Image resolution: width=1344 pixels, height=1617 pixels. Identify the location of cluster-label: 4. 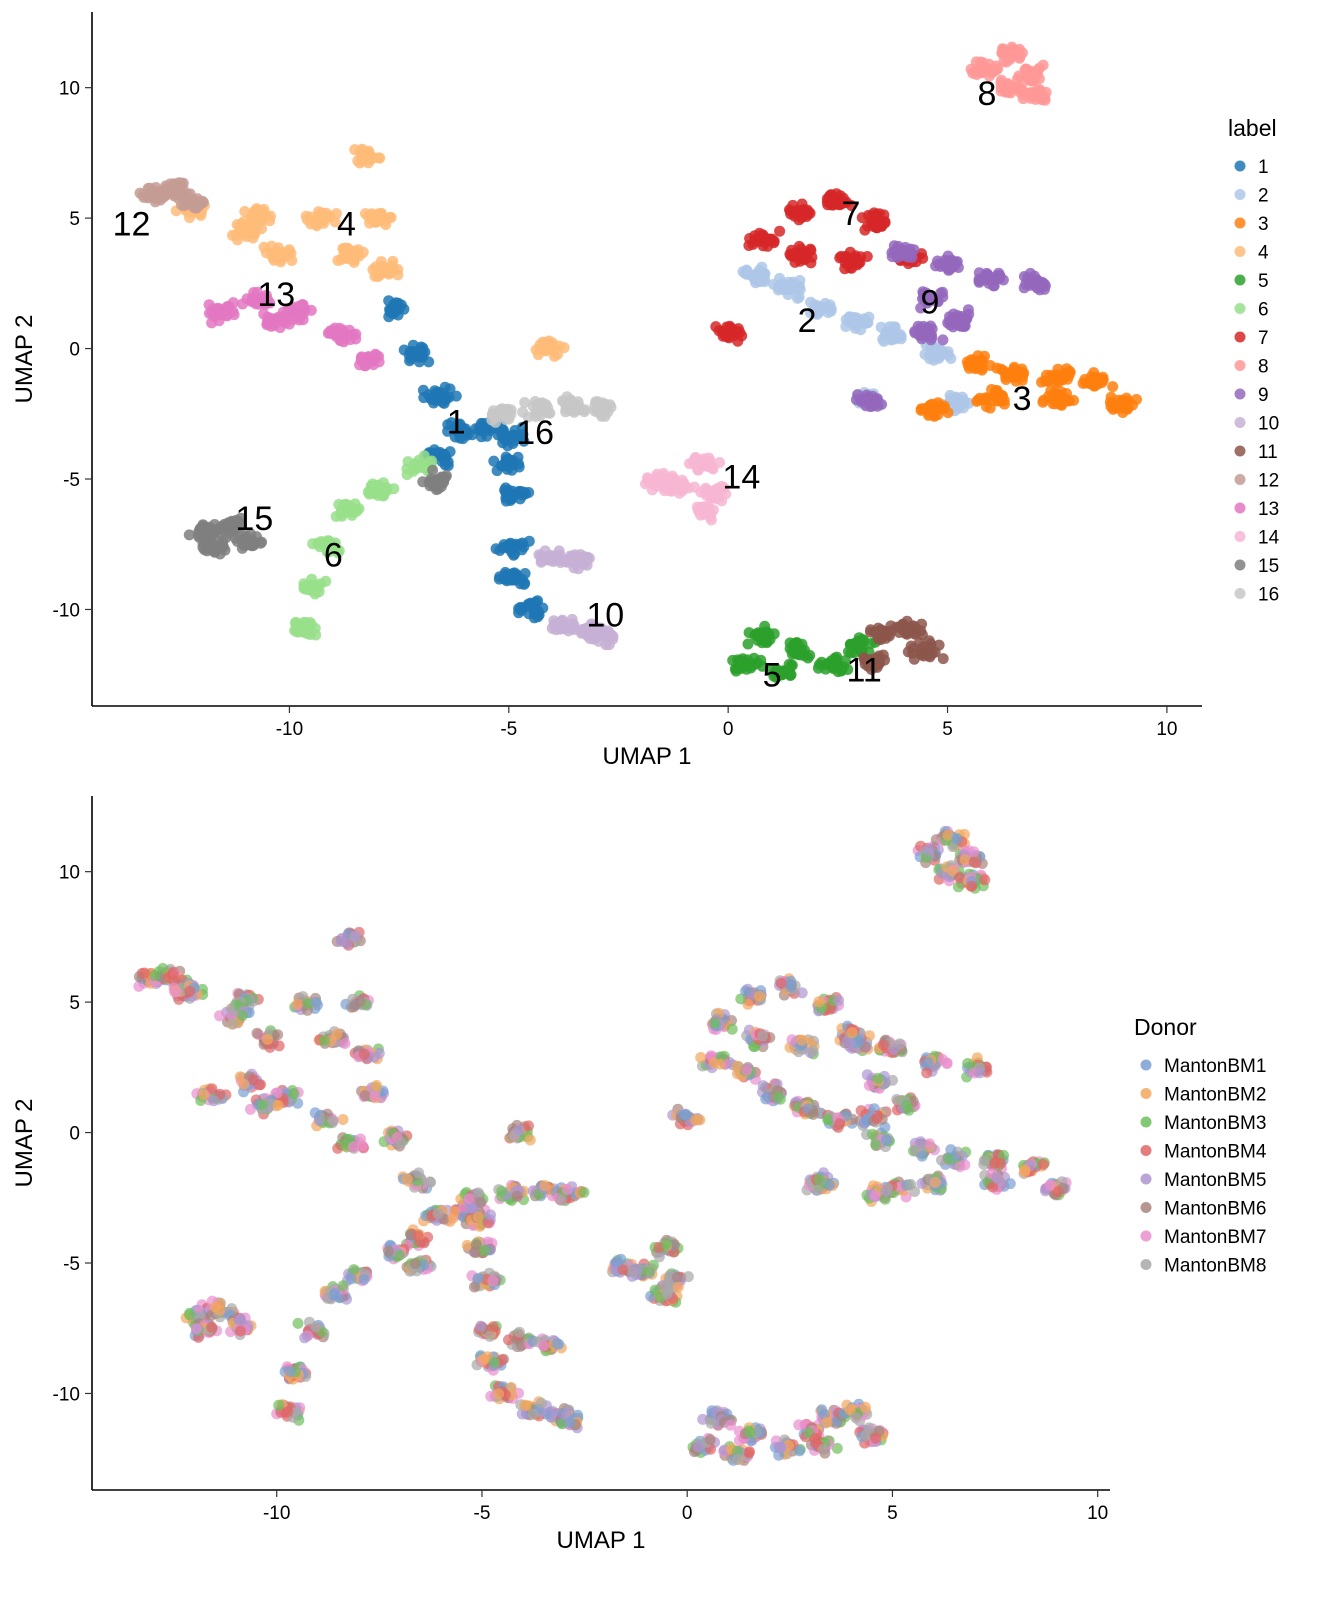
(346, 224).